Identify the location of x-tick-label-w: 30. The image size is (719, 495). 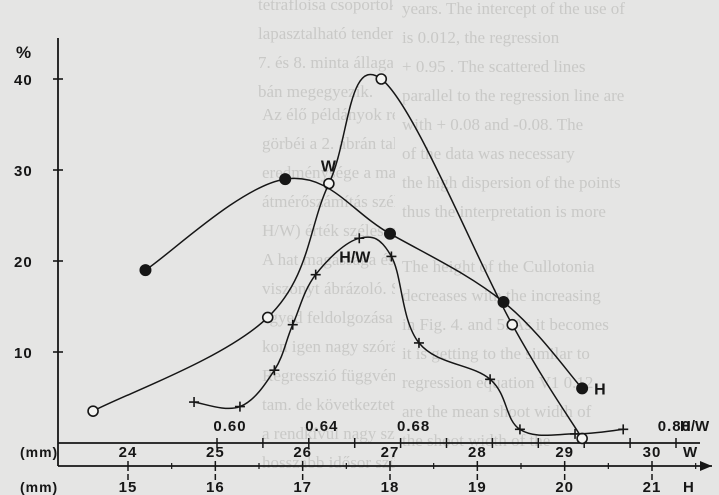
(652, 452).